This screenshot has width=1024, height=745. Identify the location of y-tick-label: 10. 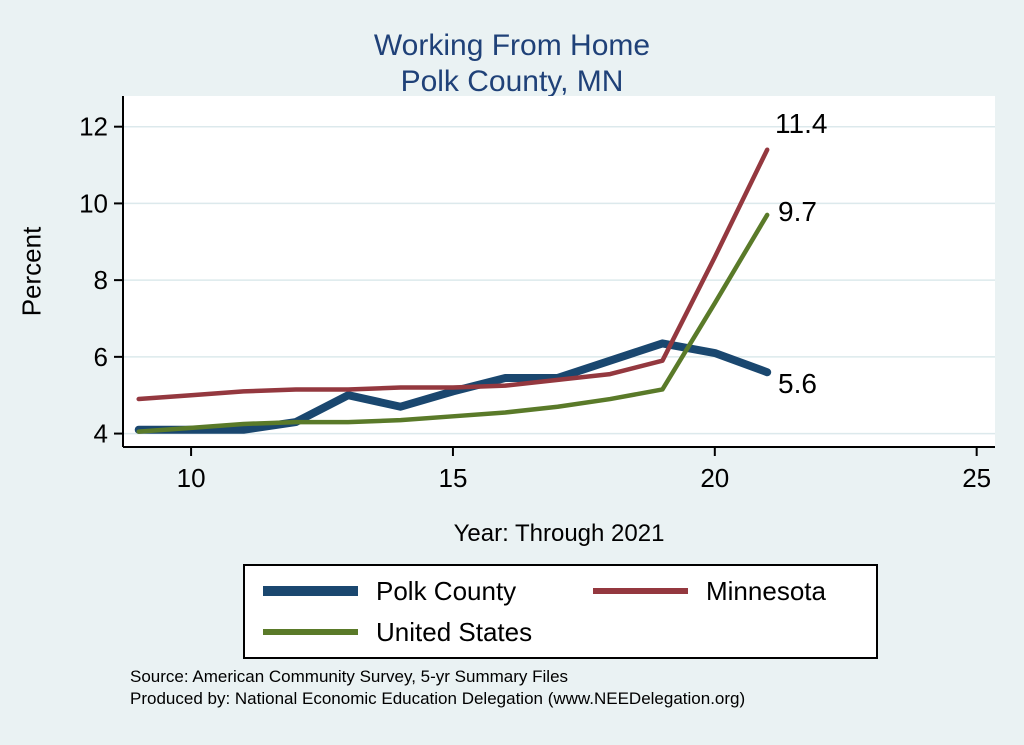
(93, 203).